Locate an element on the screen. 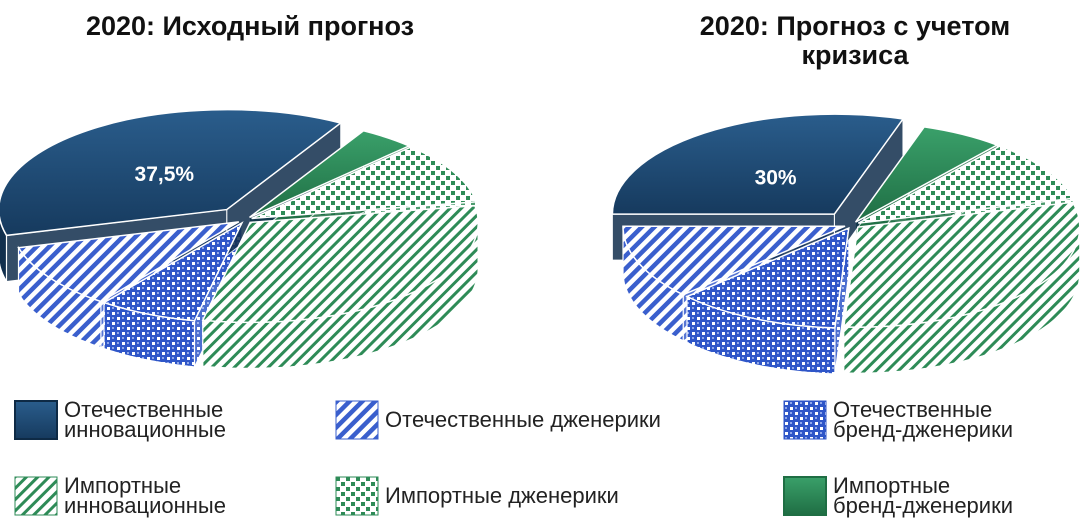 The image size is (1081, 522). legend-item-import-innovative: Импортные инновационные is located at coordinates (120, 495).